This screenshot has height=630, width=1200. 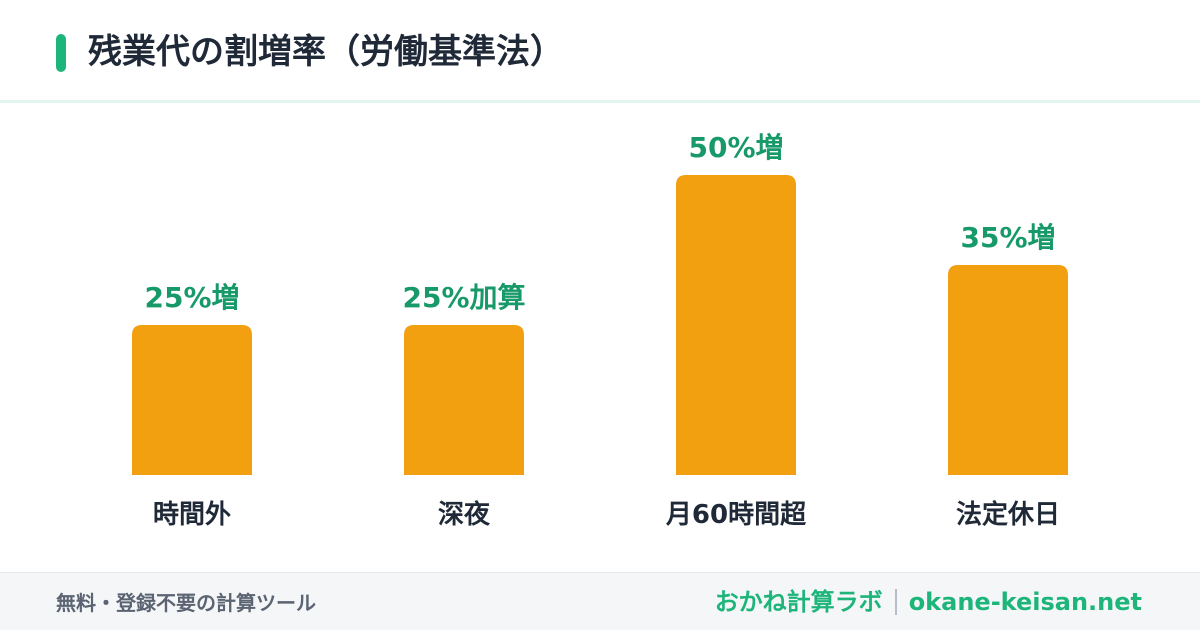 I want to click on footer: 無料・登録不要の計算ツール おかね計算ラボ okane-keisan.net, so click(x=600, y=601).